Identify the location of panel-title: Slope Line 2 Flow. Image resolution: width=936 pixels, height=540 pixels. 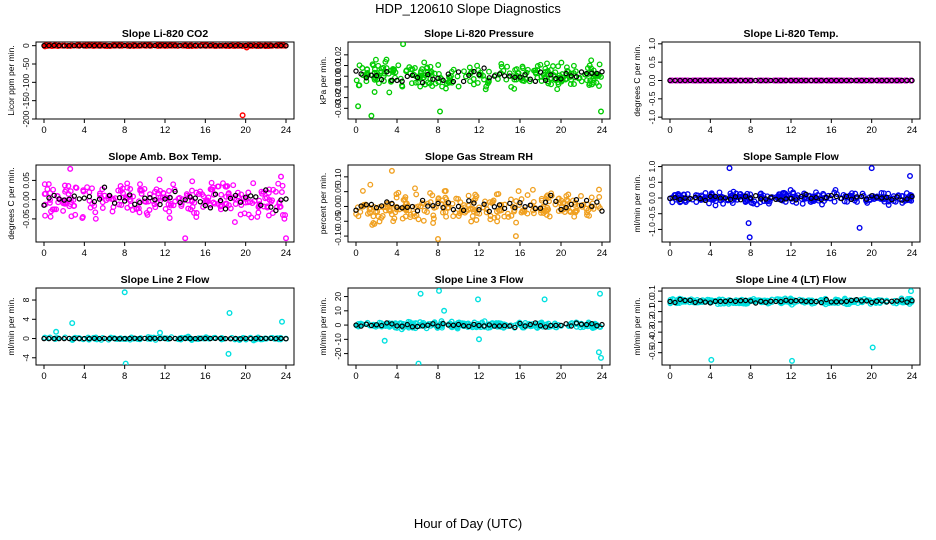
(166, 280).